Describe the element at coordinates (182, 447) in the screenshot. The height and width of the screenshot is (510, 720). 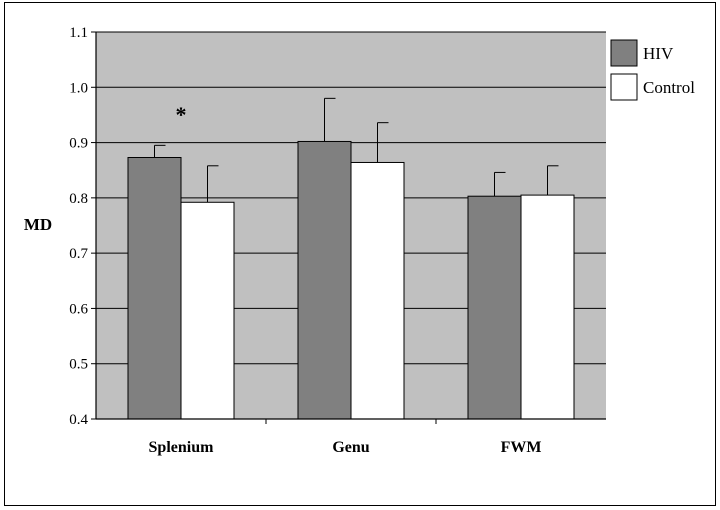
I see `x-tick-label: Splenium` at that location.